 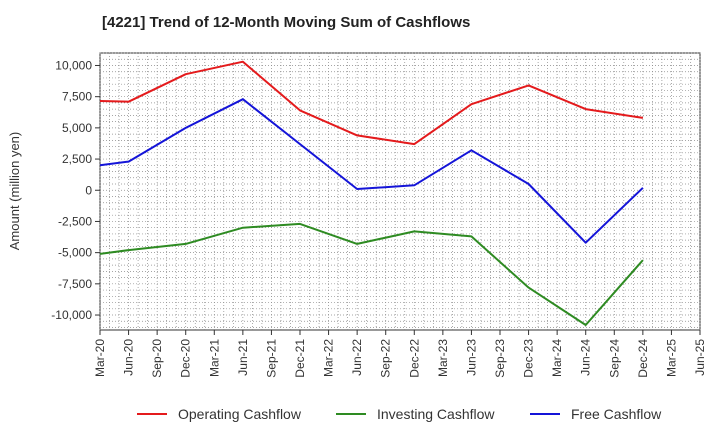 I want to click on x-tick-label: Mar-25, so click(x=671, y=358).